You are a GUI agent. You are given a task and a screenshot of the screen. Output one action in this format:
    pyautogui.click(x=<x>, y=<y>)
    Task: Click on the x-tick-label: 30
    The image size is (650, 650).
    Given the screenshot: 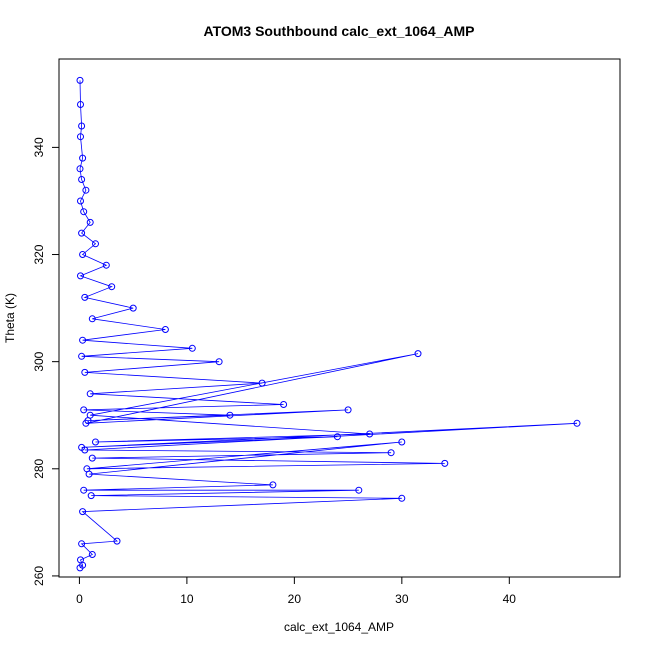 What is the action you would take?
    pyautogui.click(x=402, y=599)
    